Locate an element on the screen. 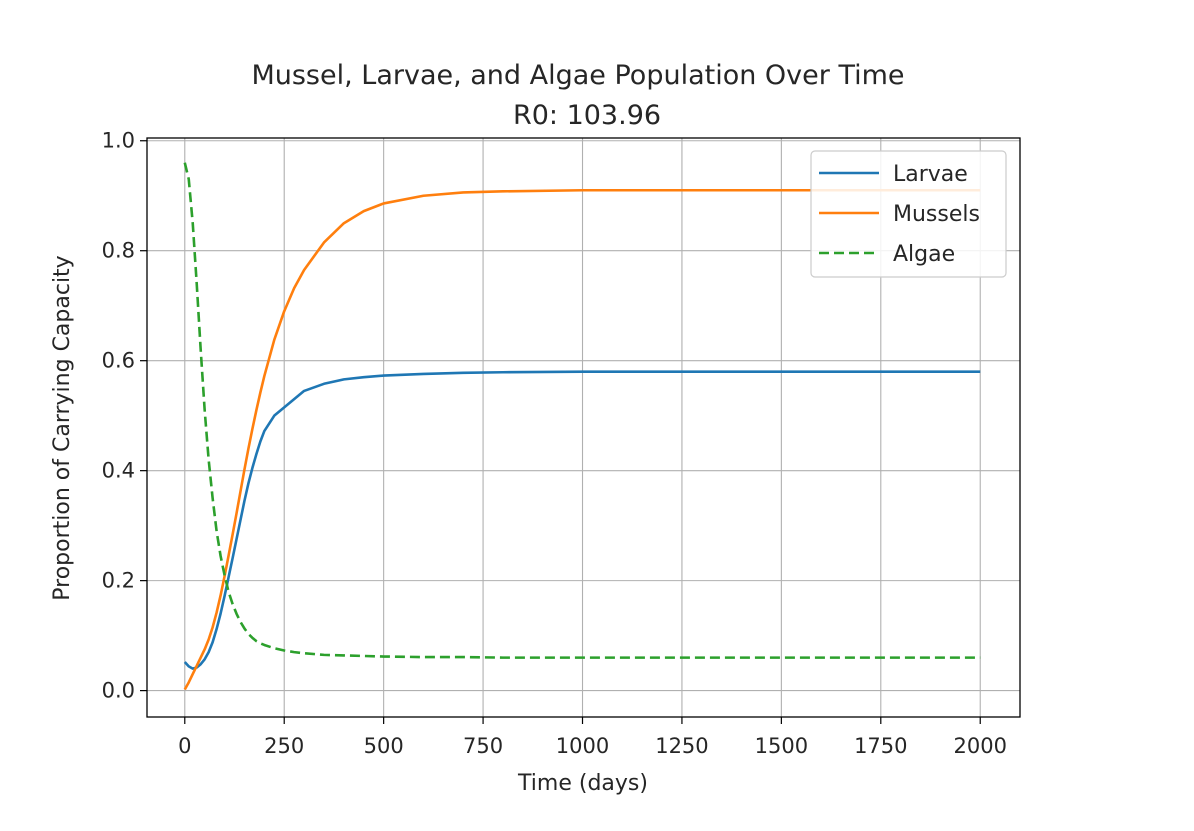 The image size is (1194, 831). legend-box is located at coordinates (908, 214).